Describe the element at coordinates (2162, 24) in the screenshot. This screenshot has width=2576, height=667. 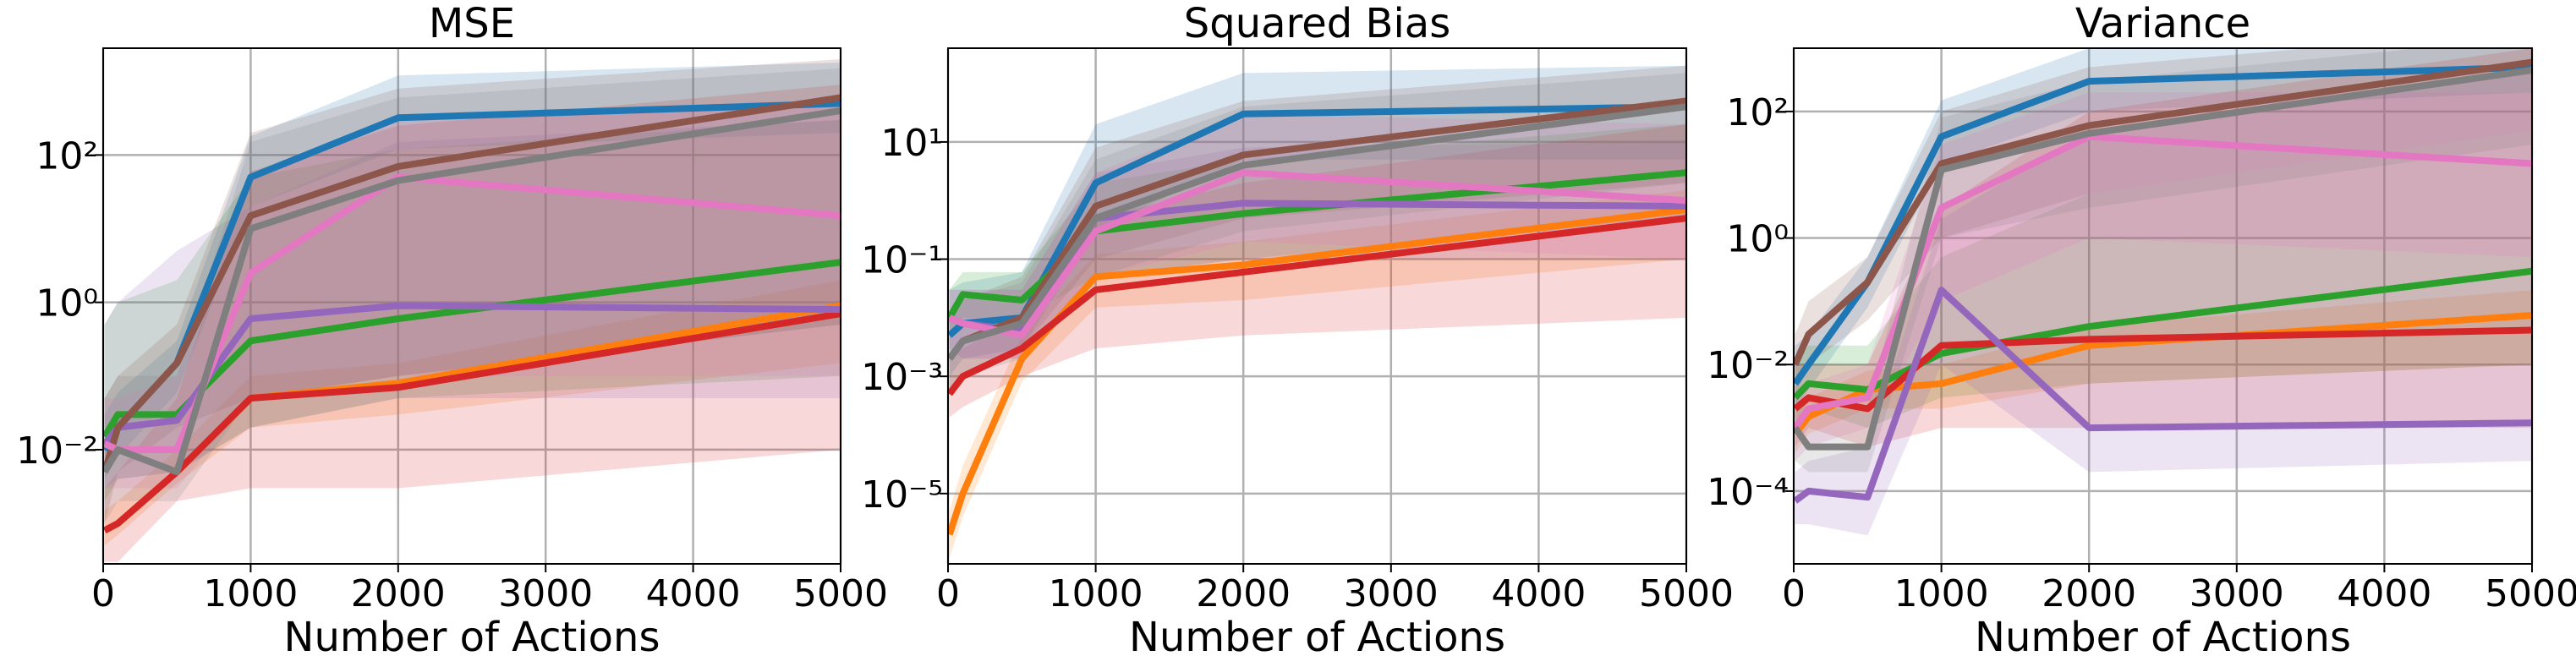
I see `chart-title: Variance` at that location.